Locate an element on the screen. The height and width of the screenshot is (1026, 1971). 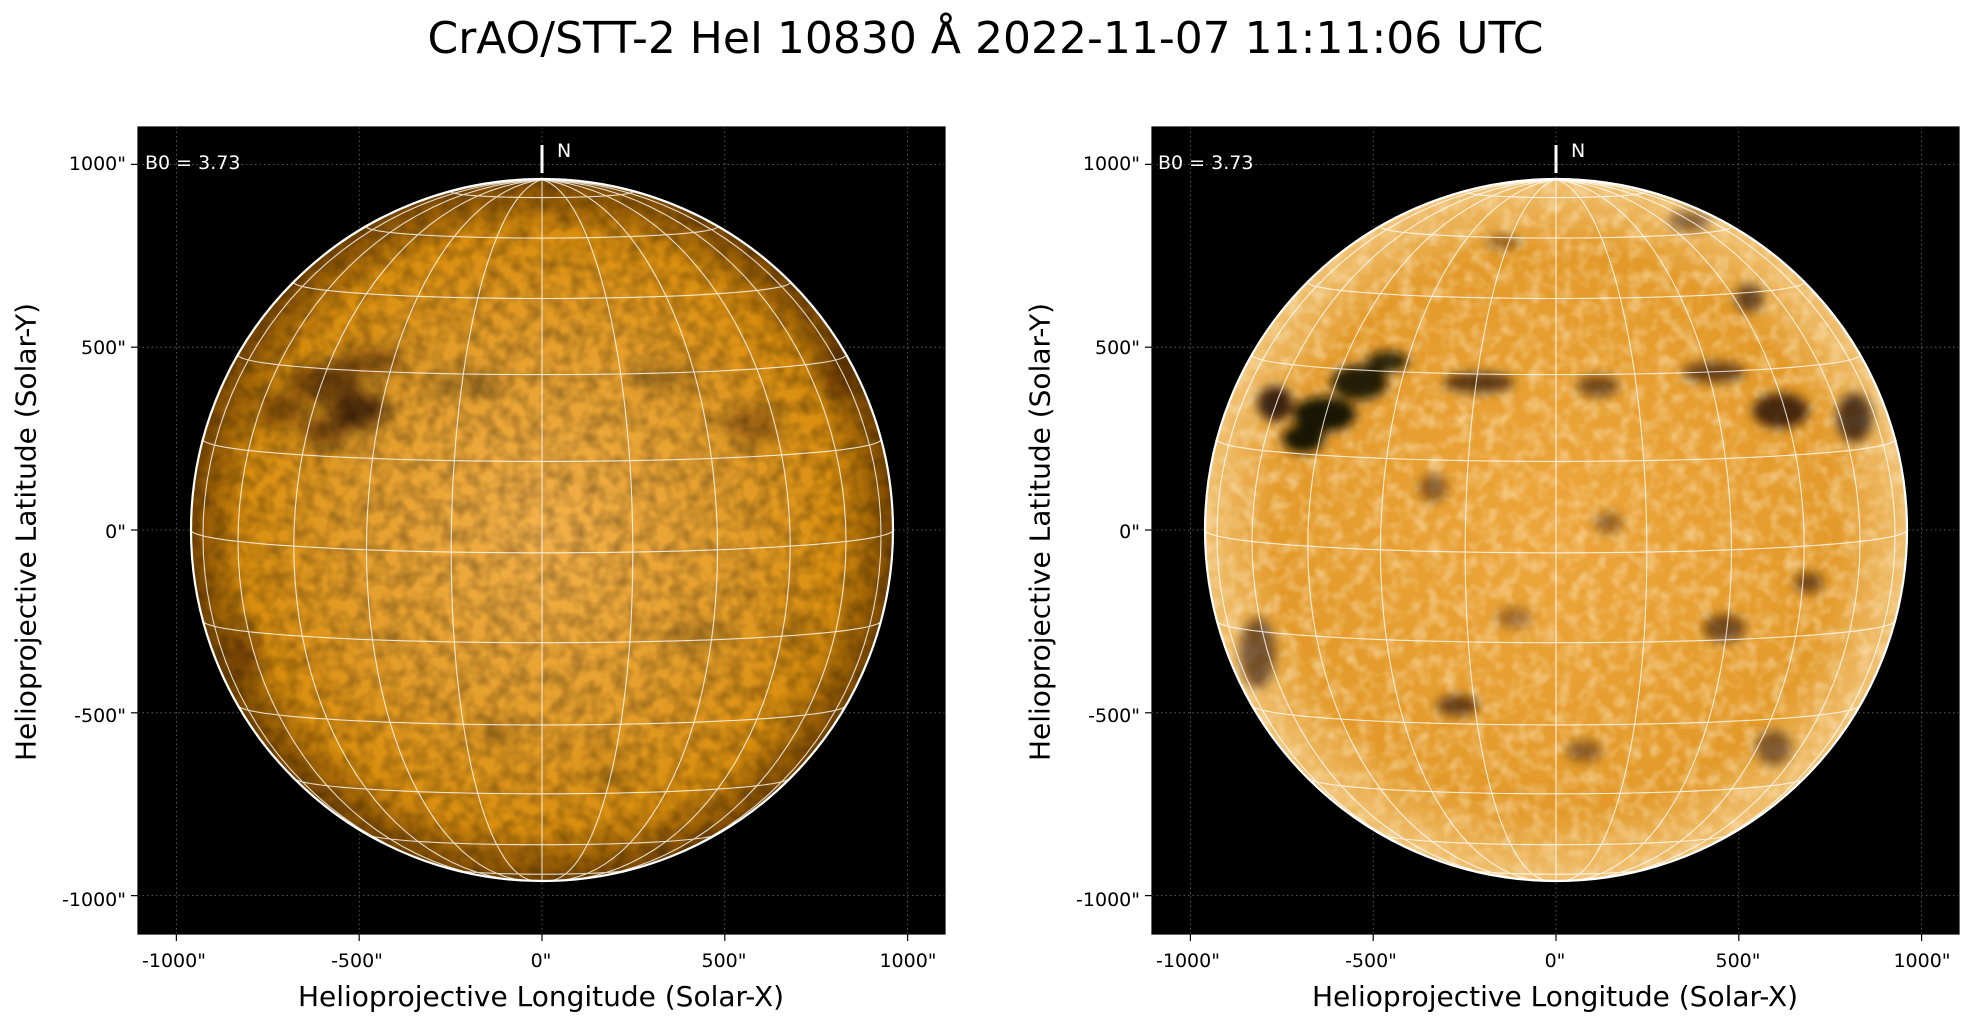
y-tick-label: 0" is located at coordinates (115, 532).